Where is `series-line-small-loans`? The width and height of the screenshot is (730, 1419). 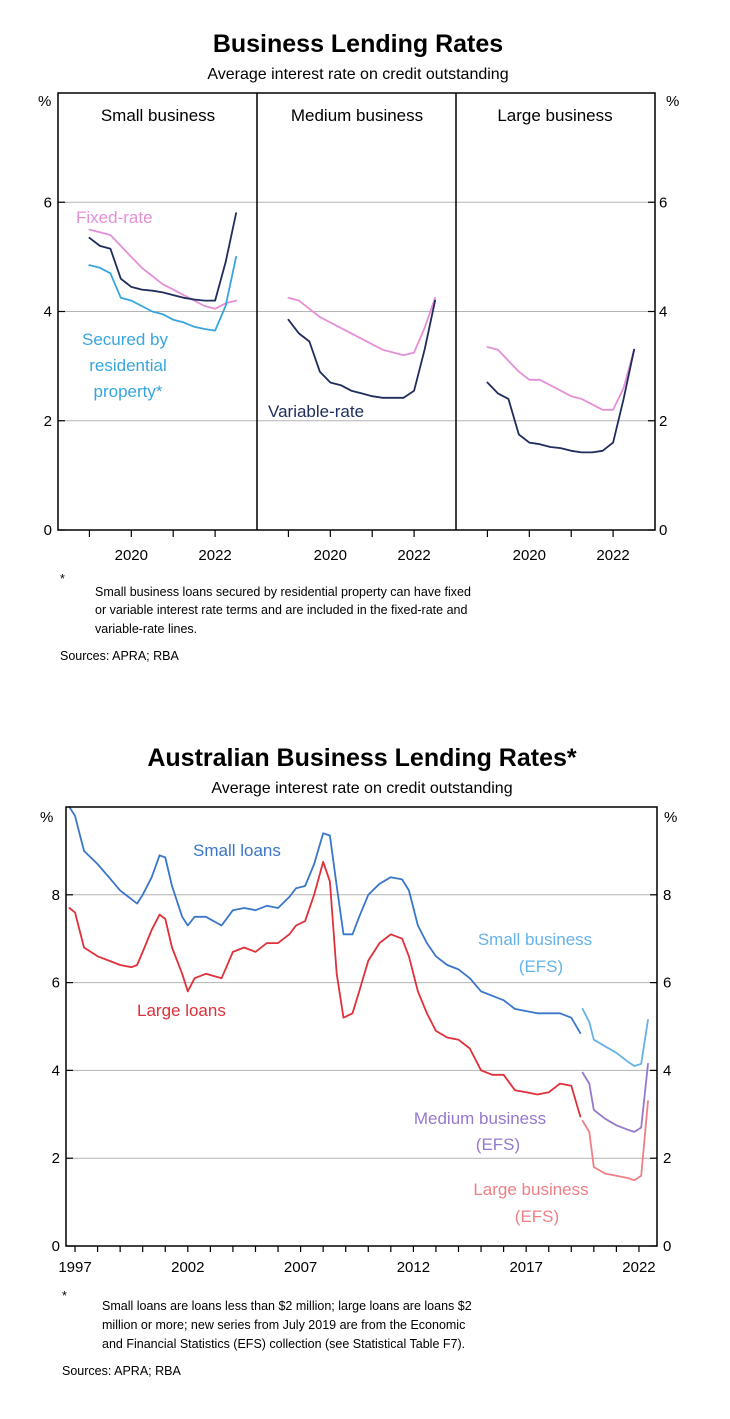 series-line-small-loans is located at coordinates (325, 920).